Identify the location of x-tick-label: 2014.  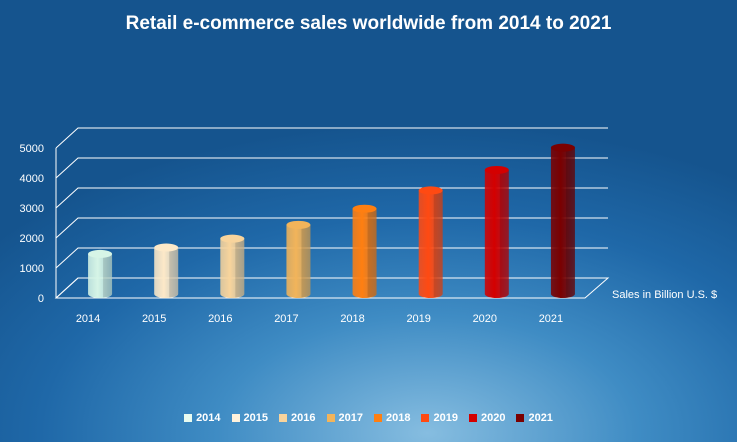
(88, 319).